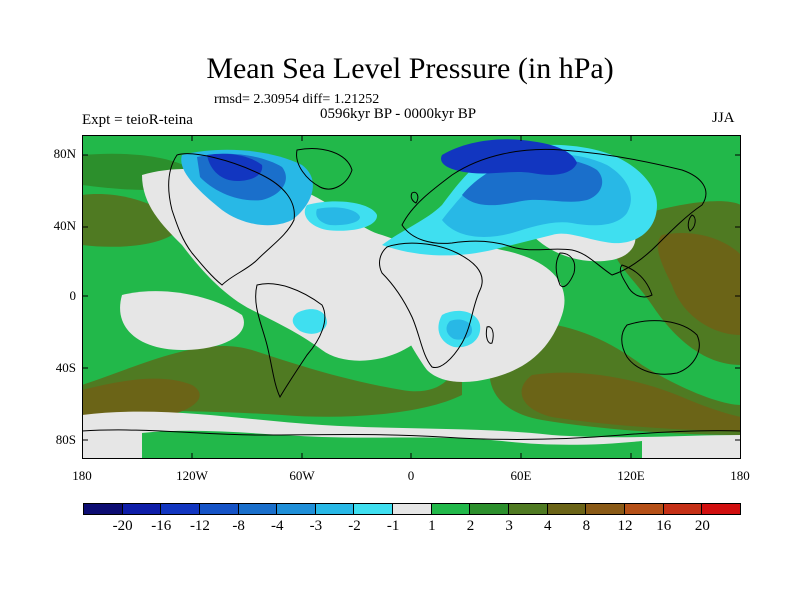  Describe the element at coordinates (414, 197) in the screenshot. I see `uk-coast` at that location.